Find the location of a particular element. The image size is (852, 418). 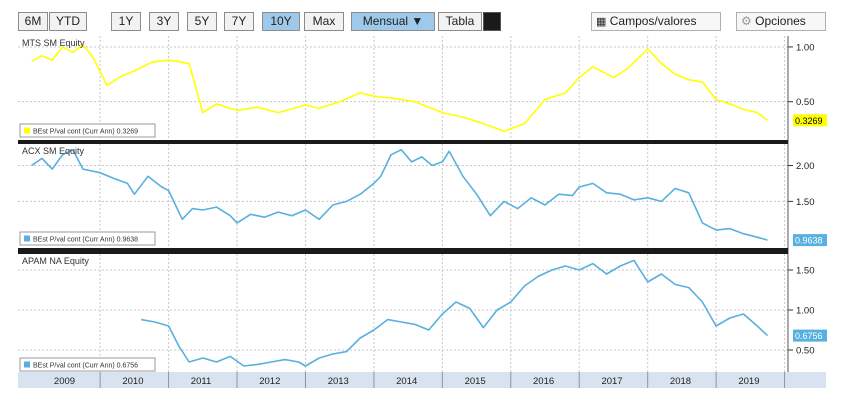

panel-title: ACX SM Equity is located at coordinates (53, 151).